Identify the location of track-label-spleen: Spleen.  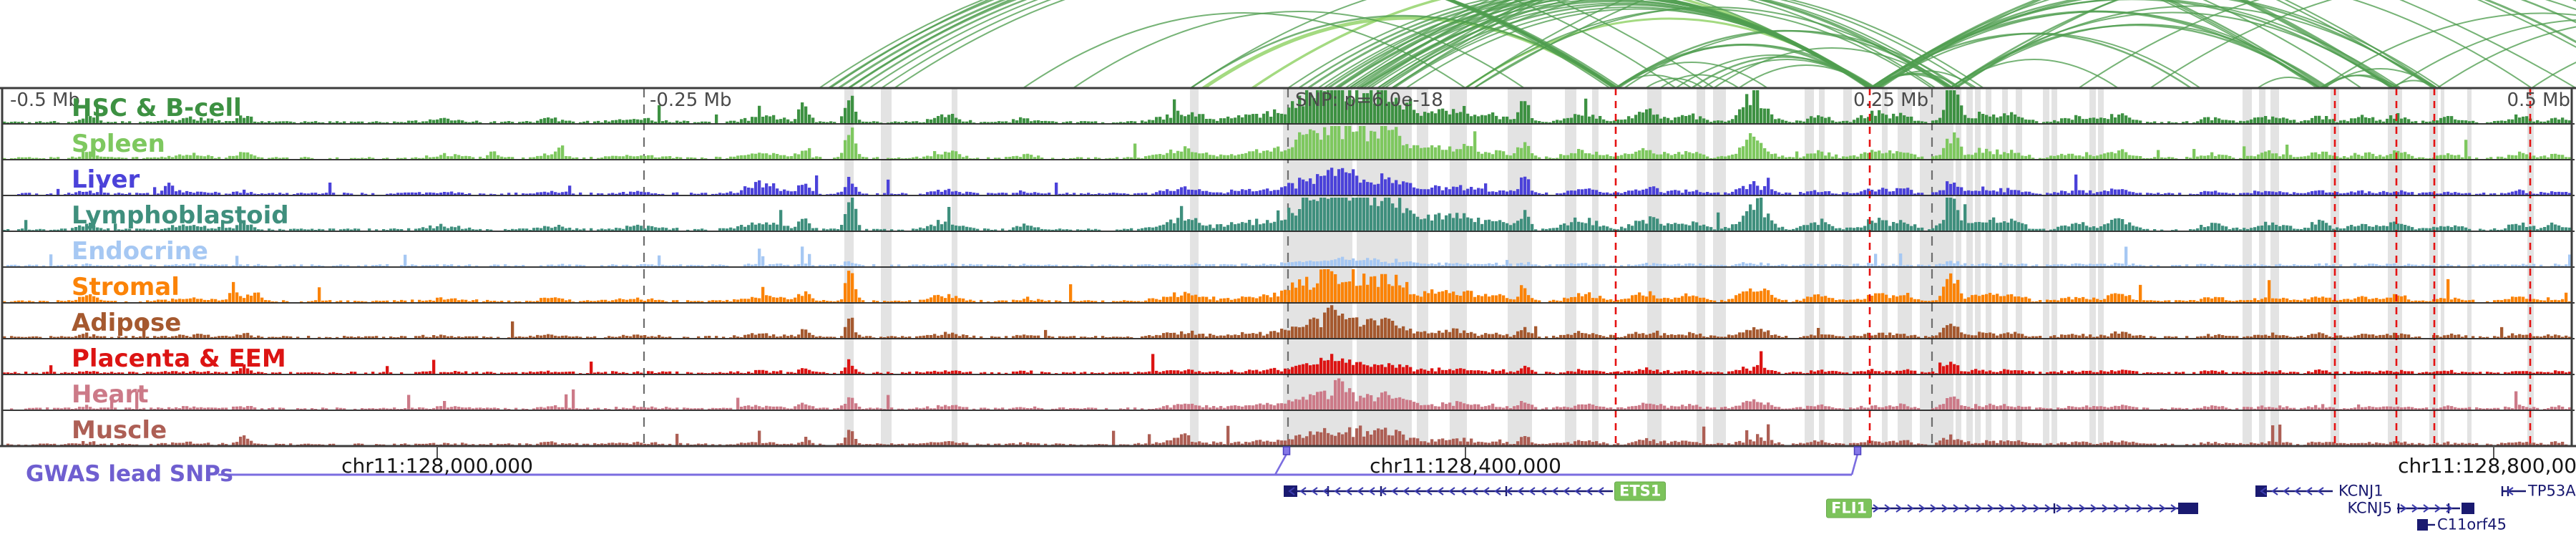
(118, 144).